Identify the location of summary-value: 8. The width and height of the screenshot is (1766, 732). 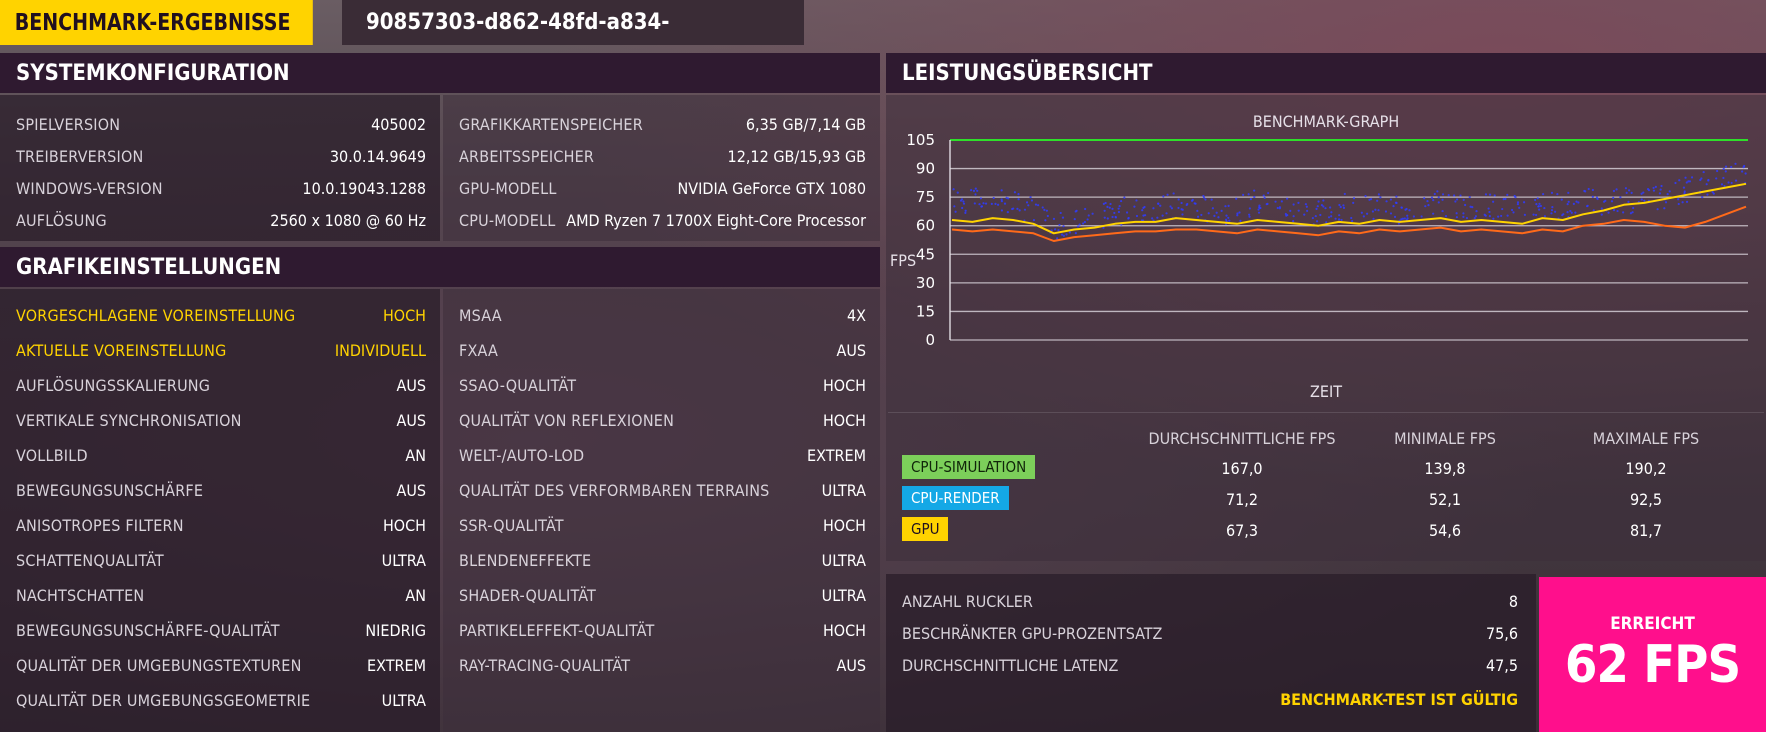
(1513, 601).